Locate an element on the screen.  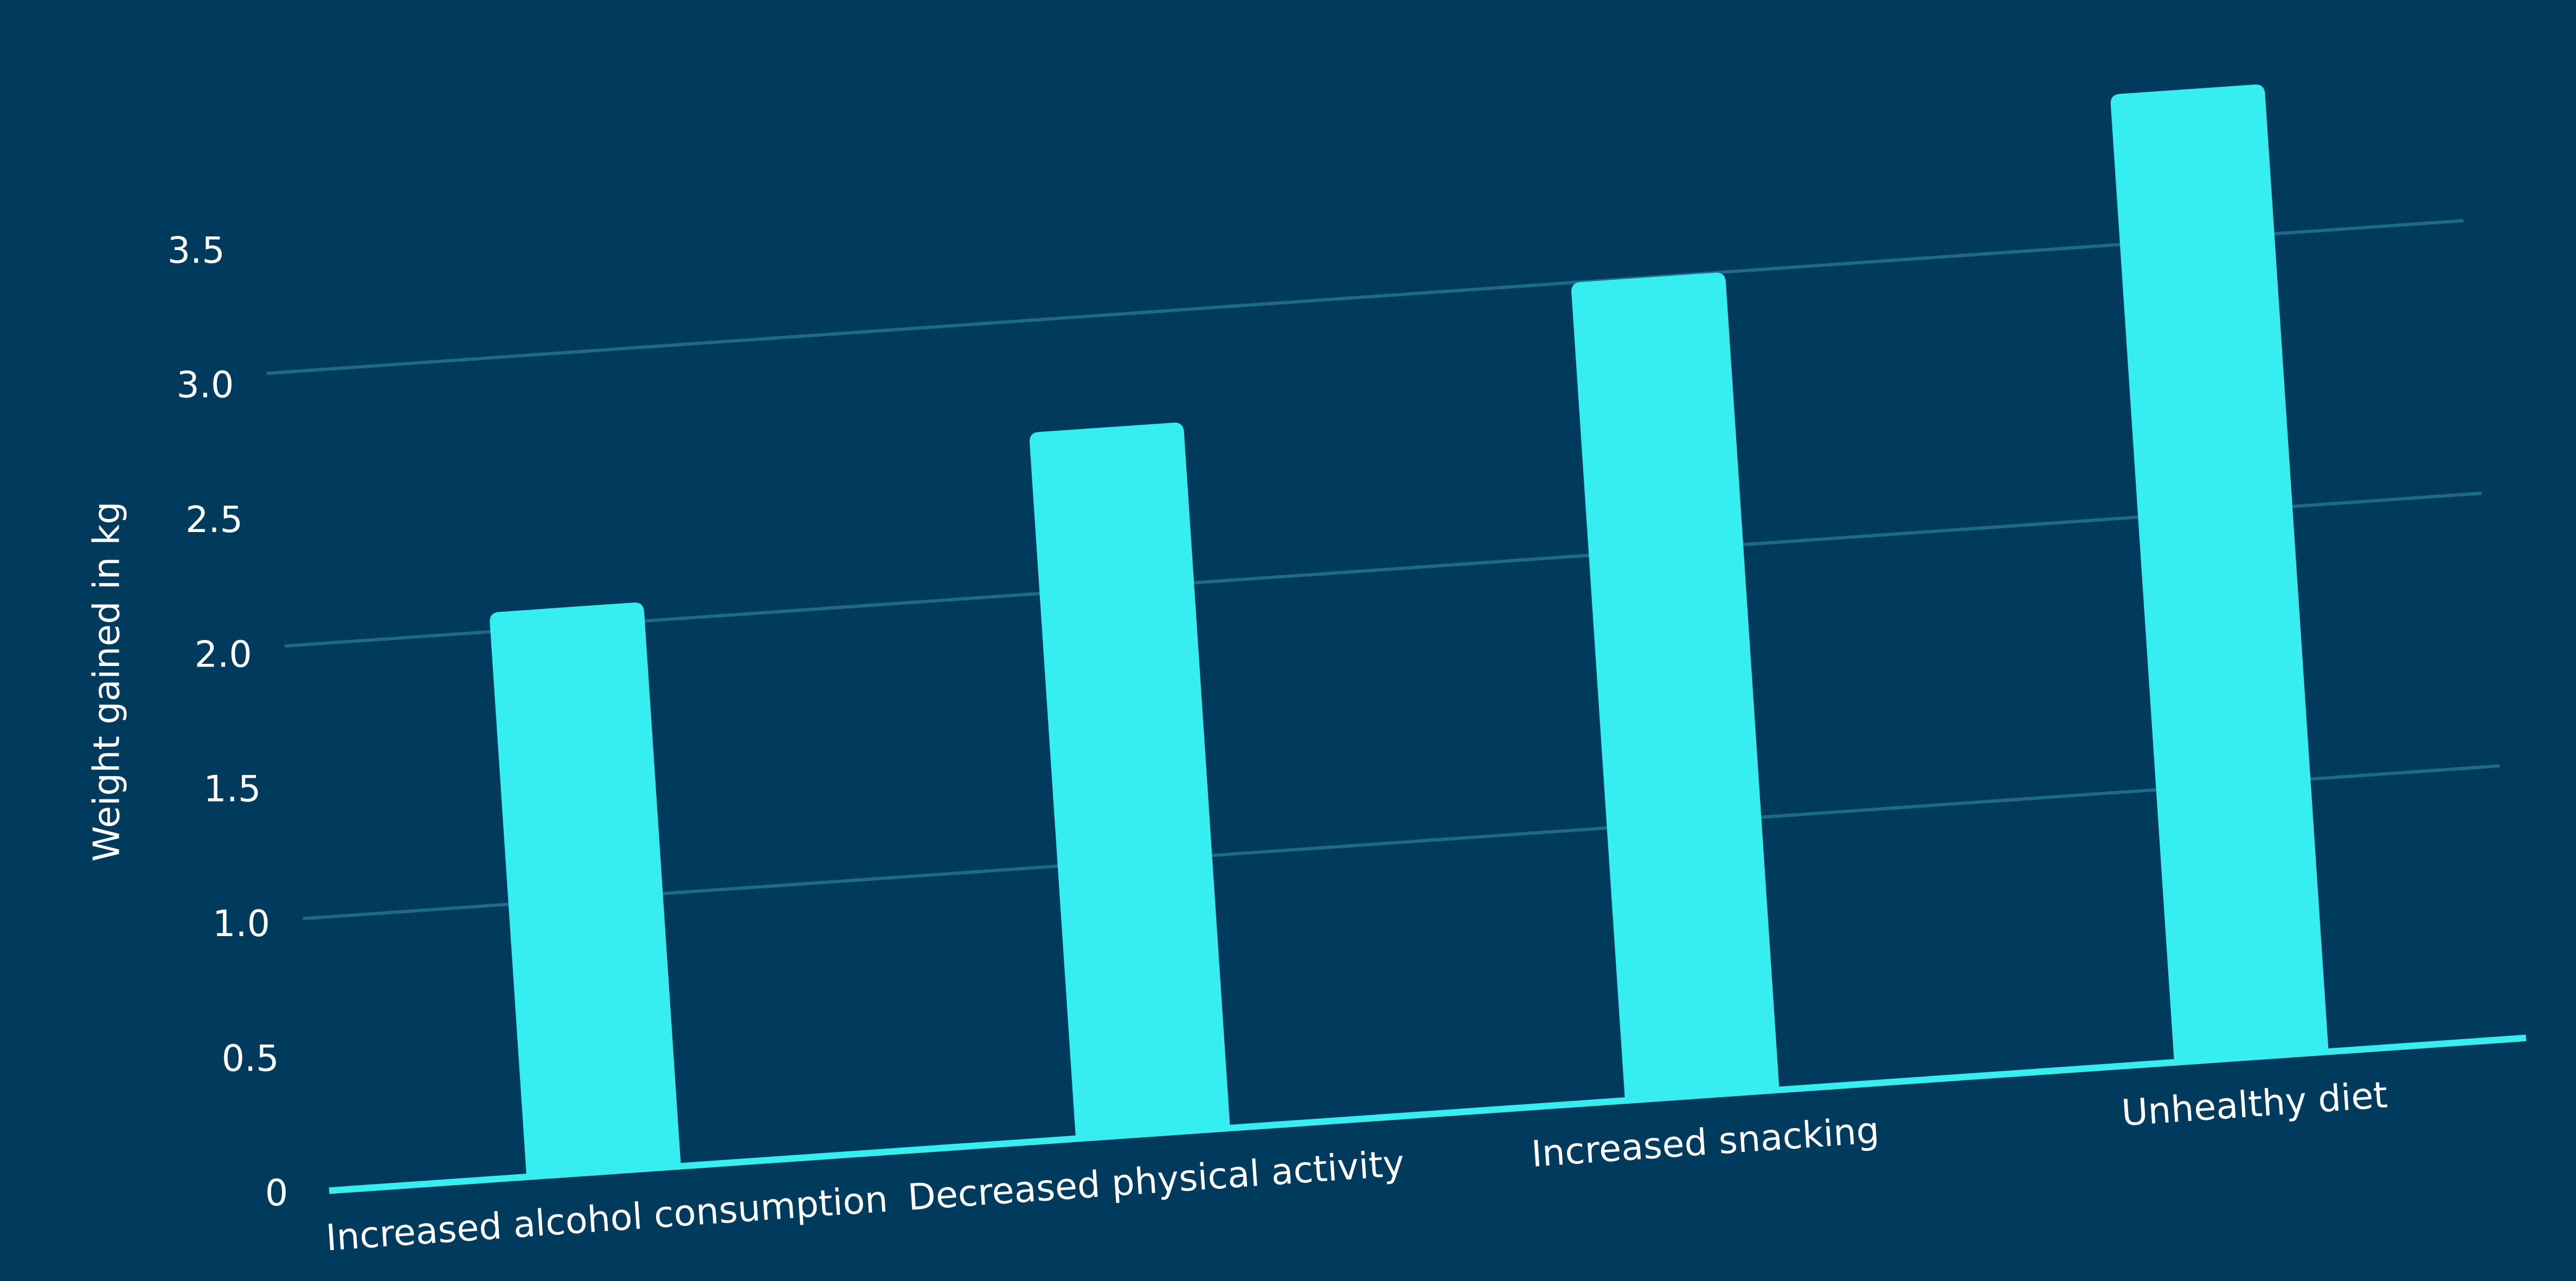
y-tick-label: 3.0 is located at coordinates (205, 385).